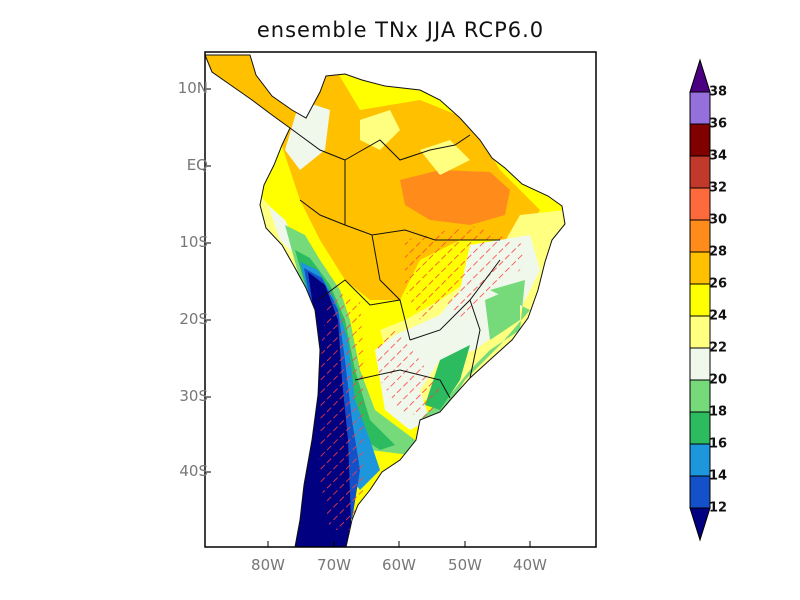 The height and width of the screenshot is (600, 800). Describe the element at coordinates (718, 412) in the screenshot. I see `colorbar-label: 18` at that location.